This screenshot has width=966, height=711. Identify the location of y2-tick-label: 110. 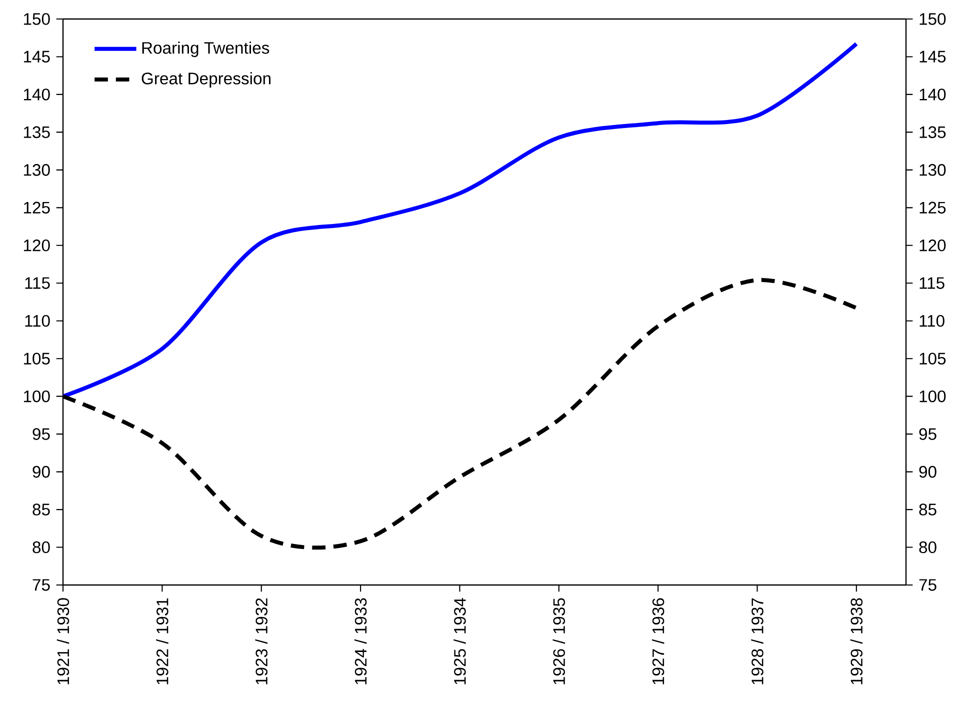
(37, 320).